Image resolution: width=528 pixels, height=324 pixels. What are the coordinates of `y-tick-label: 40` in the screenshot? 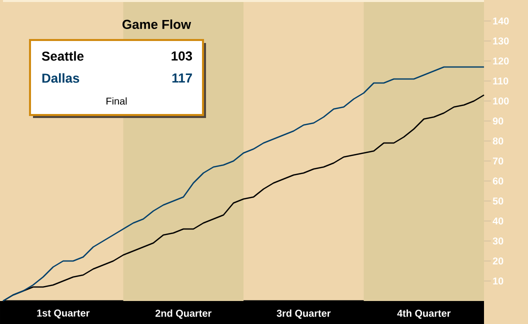 It's located at (498, 221).